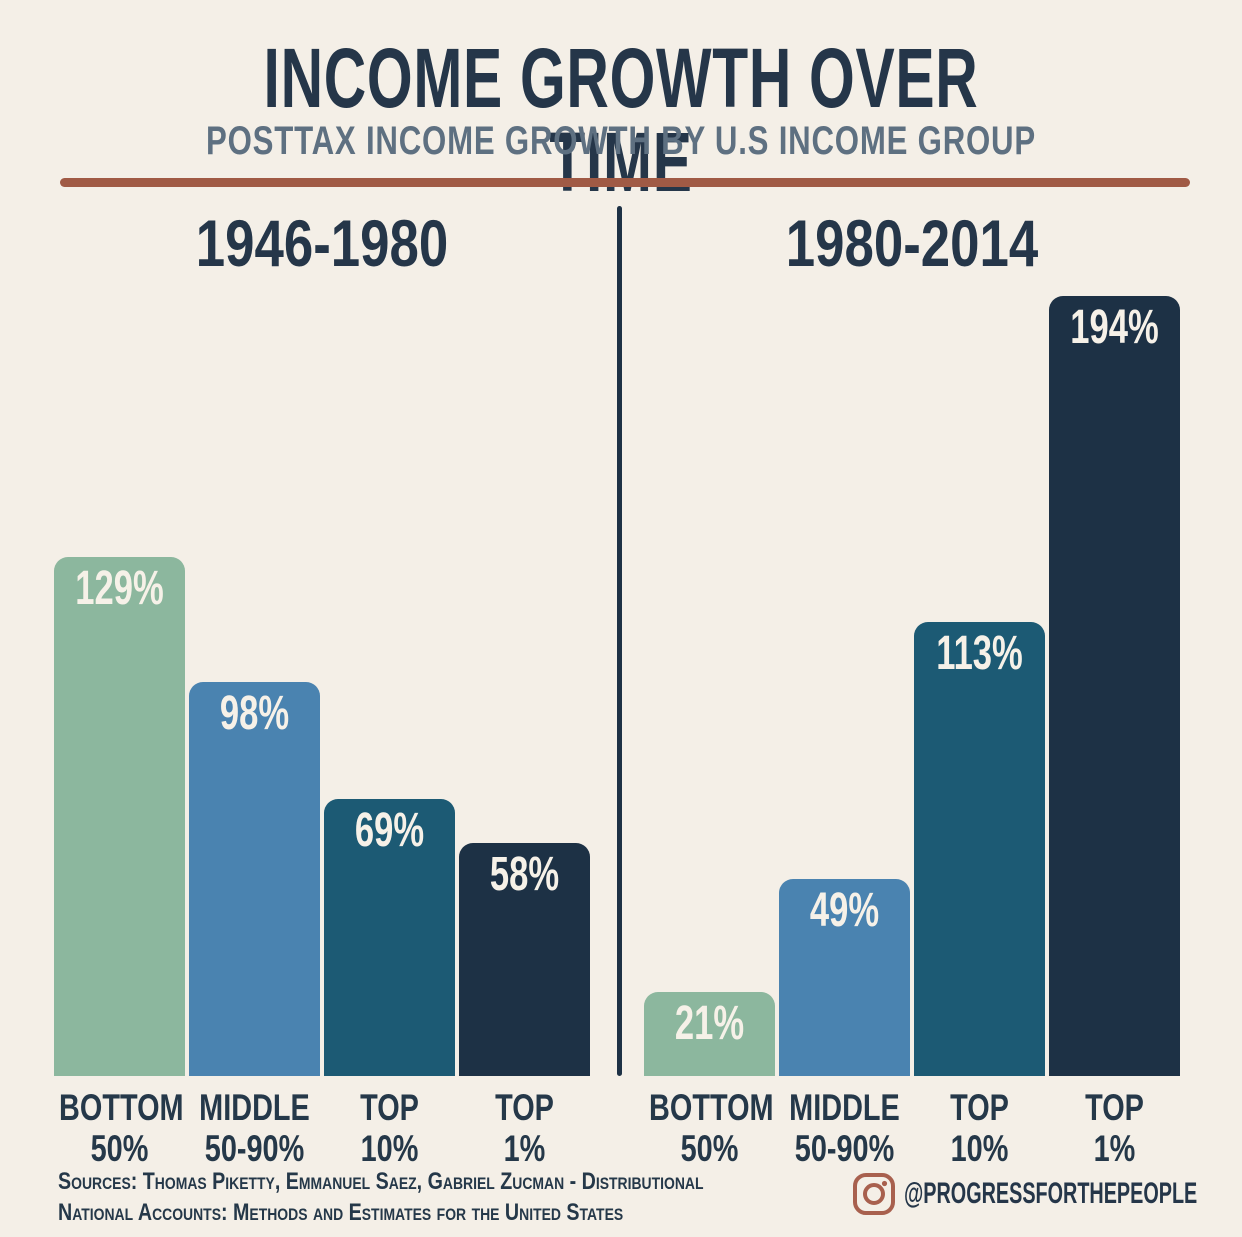  Describe the element at coordinates (979, 849) in the screenshot. I see `bar: 113%` at that location.